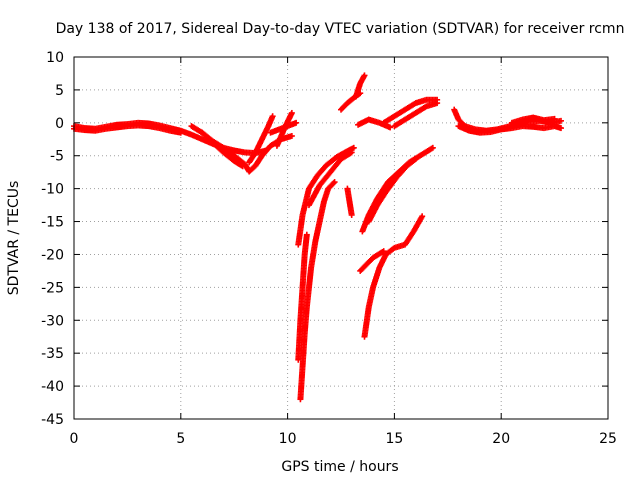  I want to click on y-tick-label: -35, so click(52, 354).